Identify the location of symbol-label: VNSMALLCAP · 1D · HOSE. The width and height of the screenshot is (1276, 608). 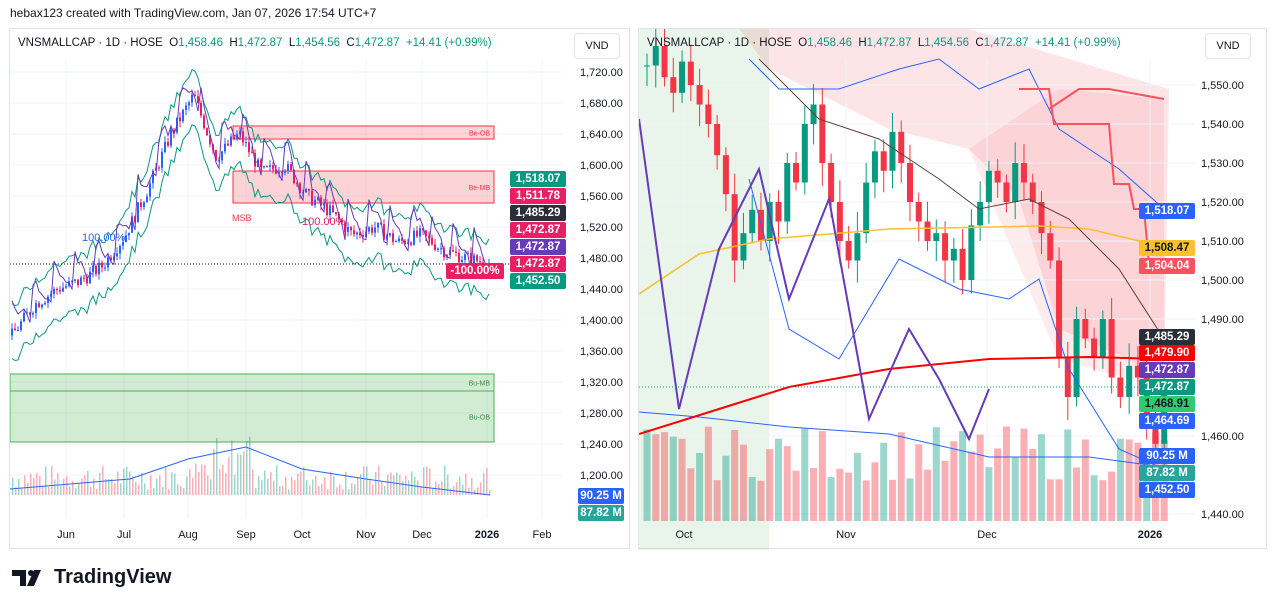
(90, 43).